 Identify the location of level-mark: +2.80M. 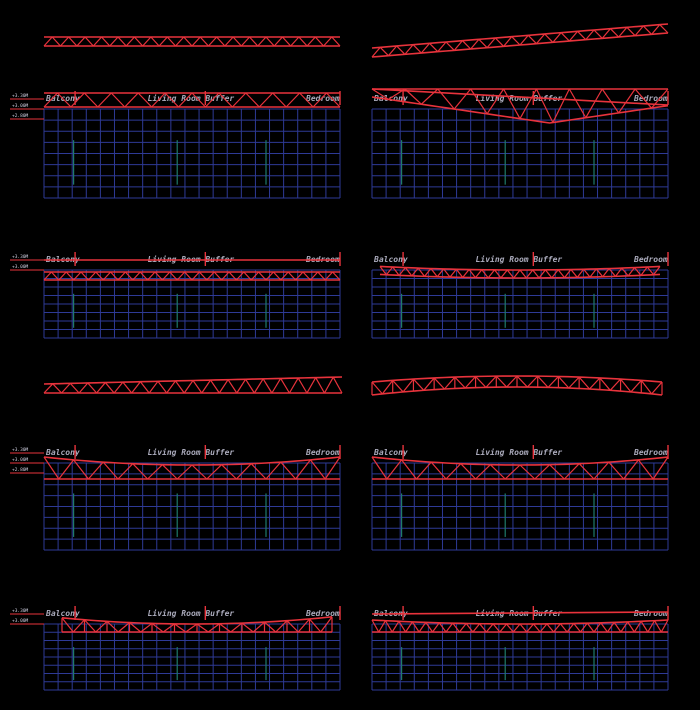
(20, 116).